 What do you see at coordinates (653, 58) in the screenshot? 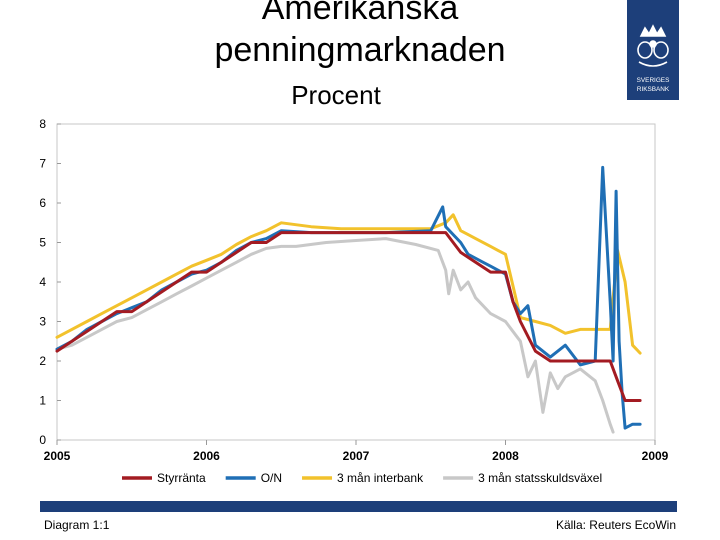
I see `crown-emblem-icon: SVERIGES RIKSBANK` at bounding box center [653, 58].